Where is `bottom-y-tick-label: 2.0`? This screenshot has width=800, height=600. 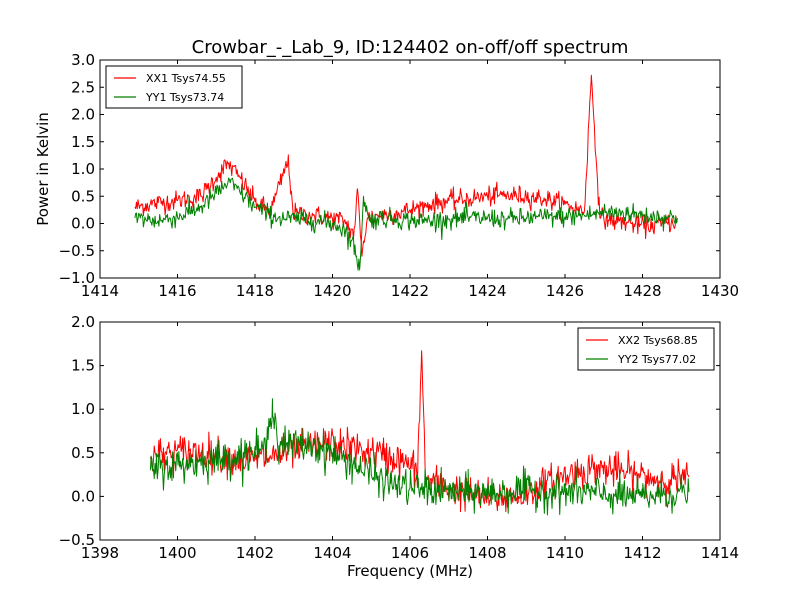
bottom-y-tick-label: 2.0 is located at coordinates (83, 322).